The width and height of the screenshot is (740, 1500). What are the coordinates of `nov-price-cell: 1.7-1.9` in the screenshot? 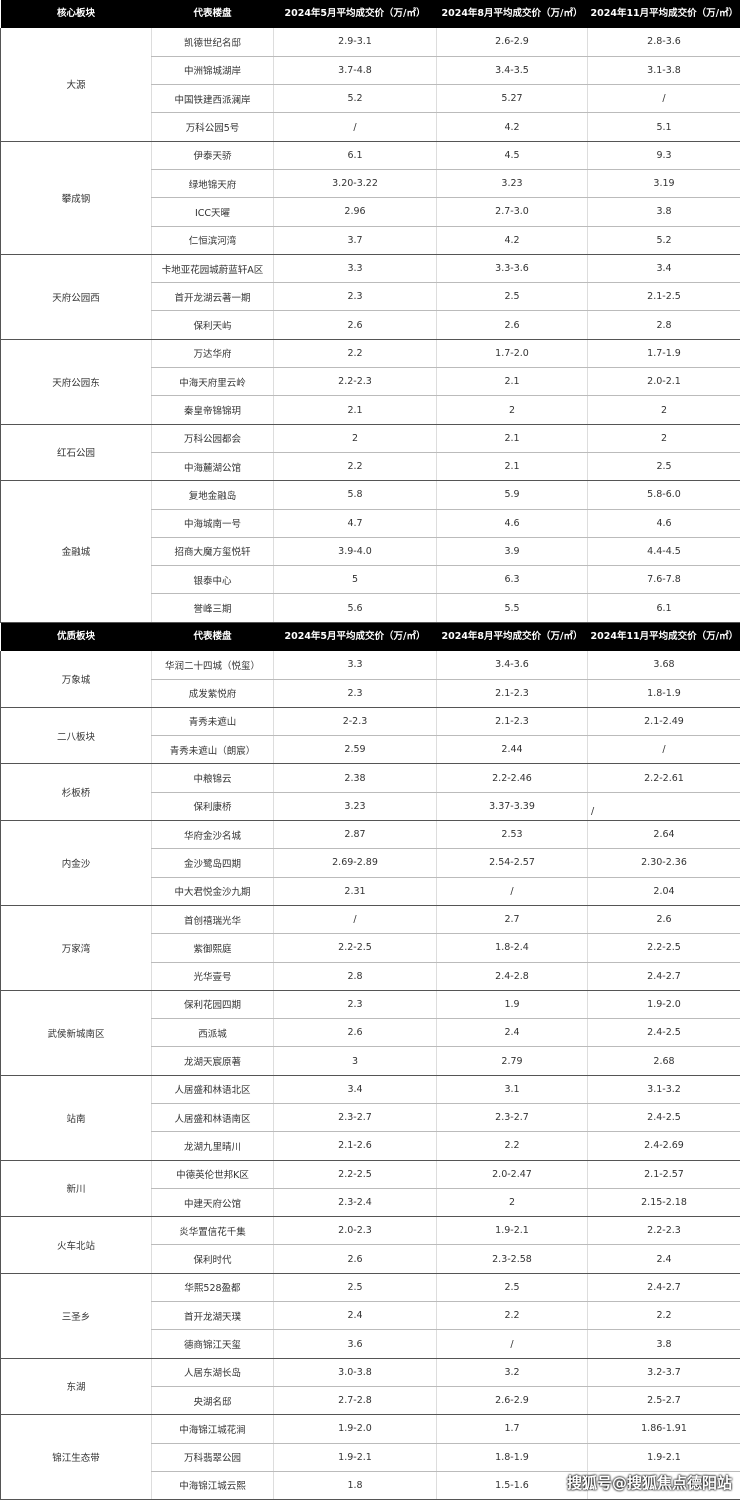 It's located at (664, 353).